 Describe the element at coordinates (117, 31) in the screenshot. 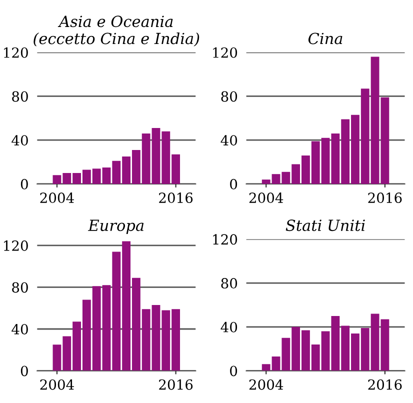

I see `chart-title: Asia e Oceania (eccetto Cina e India)` at that location.